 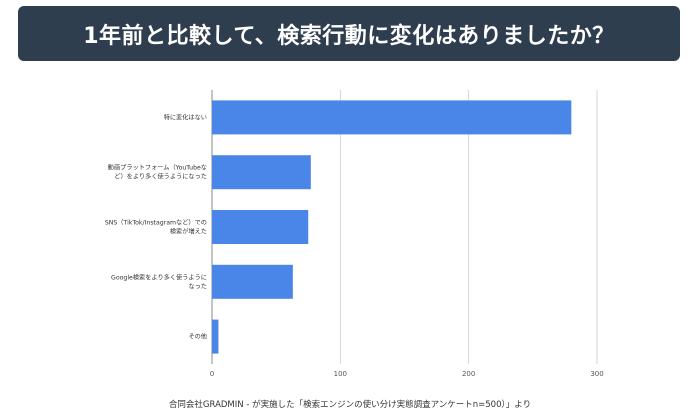 I want to click on x-tick-label: 200, so click(x=468, y=374).